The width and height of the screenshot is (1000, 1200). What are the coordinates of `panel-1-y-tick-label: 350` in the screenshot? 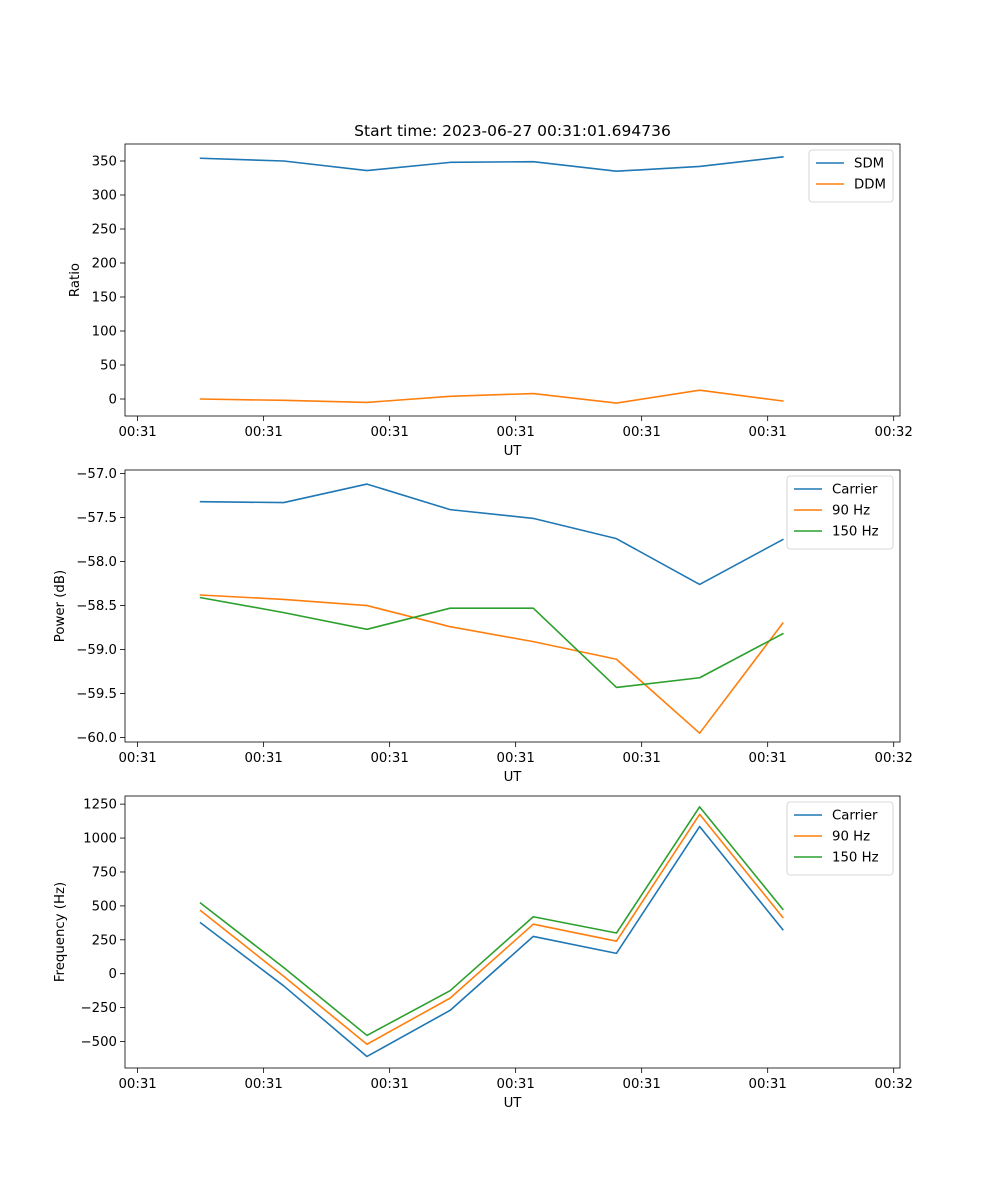 It's located at (104, 162).